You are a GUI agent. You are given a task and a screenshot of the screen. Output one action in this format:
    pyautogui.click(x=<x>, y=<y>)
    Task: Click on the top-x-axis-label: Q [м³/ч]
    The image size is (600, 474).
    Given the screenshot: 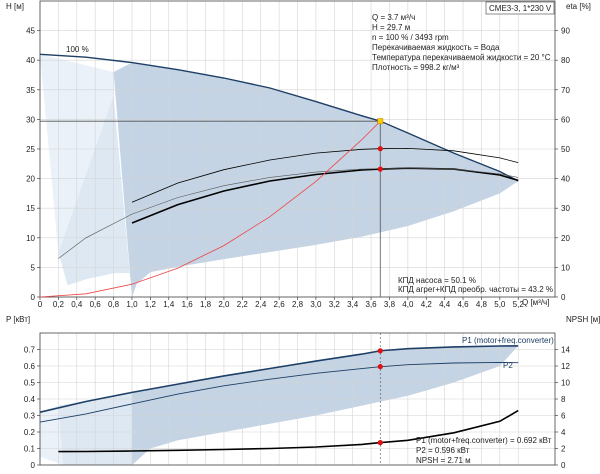 What is the action you would take?
    pyautogui.click(x=535, y=302)
    